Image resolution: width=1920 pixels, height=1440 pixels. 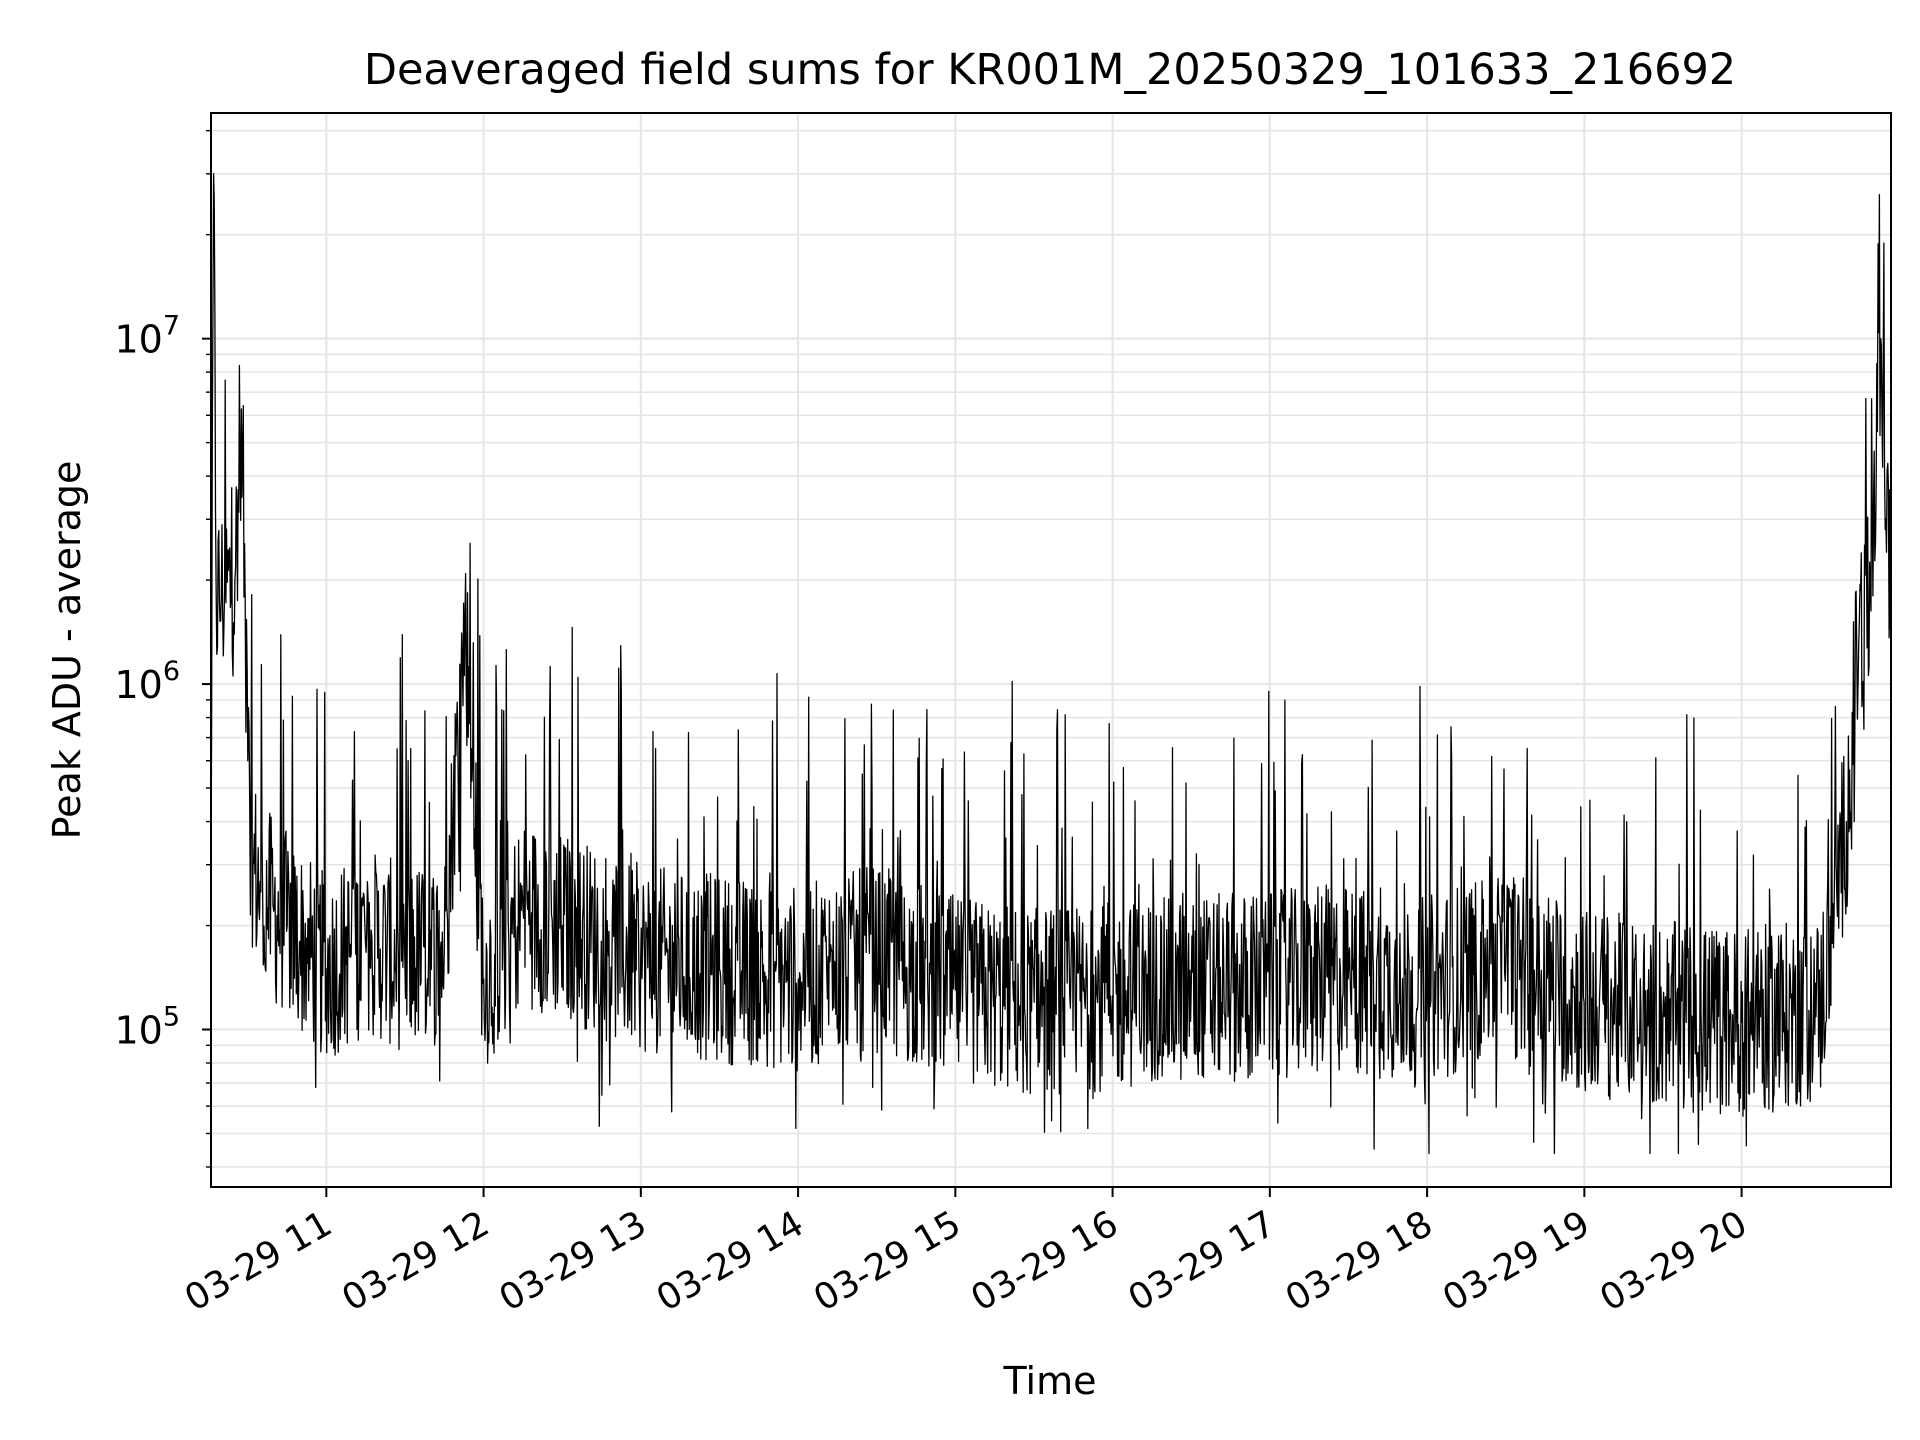 I want to click on y-tick-label: 10⁶, so click(x=147, y=681).